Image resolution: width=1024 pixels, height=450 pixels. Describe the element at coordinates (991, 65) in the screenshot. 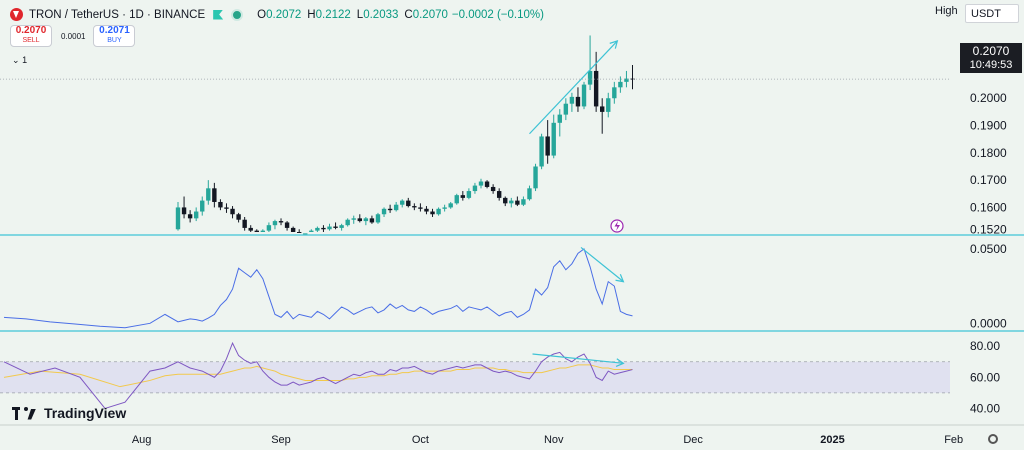

I see `bar-countdown: 10:49:53` at that location.